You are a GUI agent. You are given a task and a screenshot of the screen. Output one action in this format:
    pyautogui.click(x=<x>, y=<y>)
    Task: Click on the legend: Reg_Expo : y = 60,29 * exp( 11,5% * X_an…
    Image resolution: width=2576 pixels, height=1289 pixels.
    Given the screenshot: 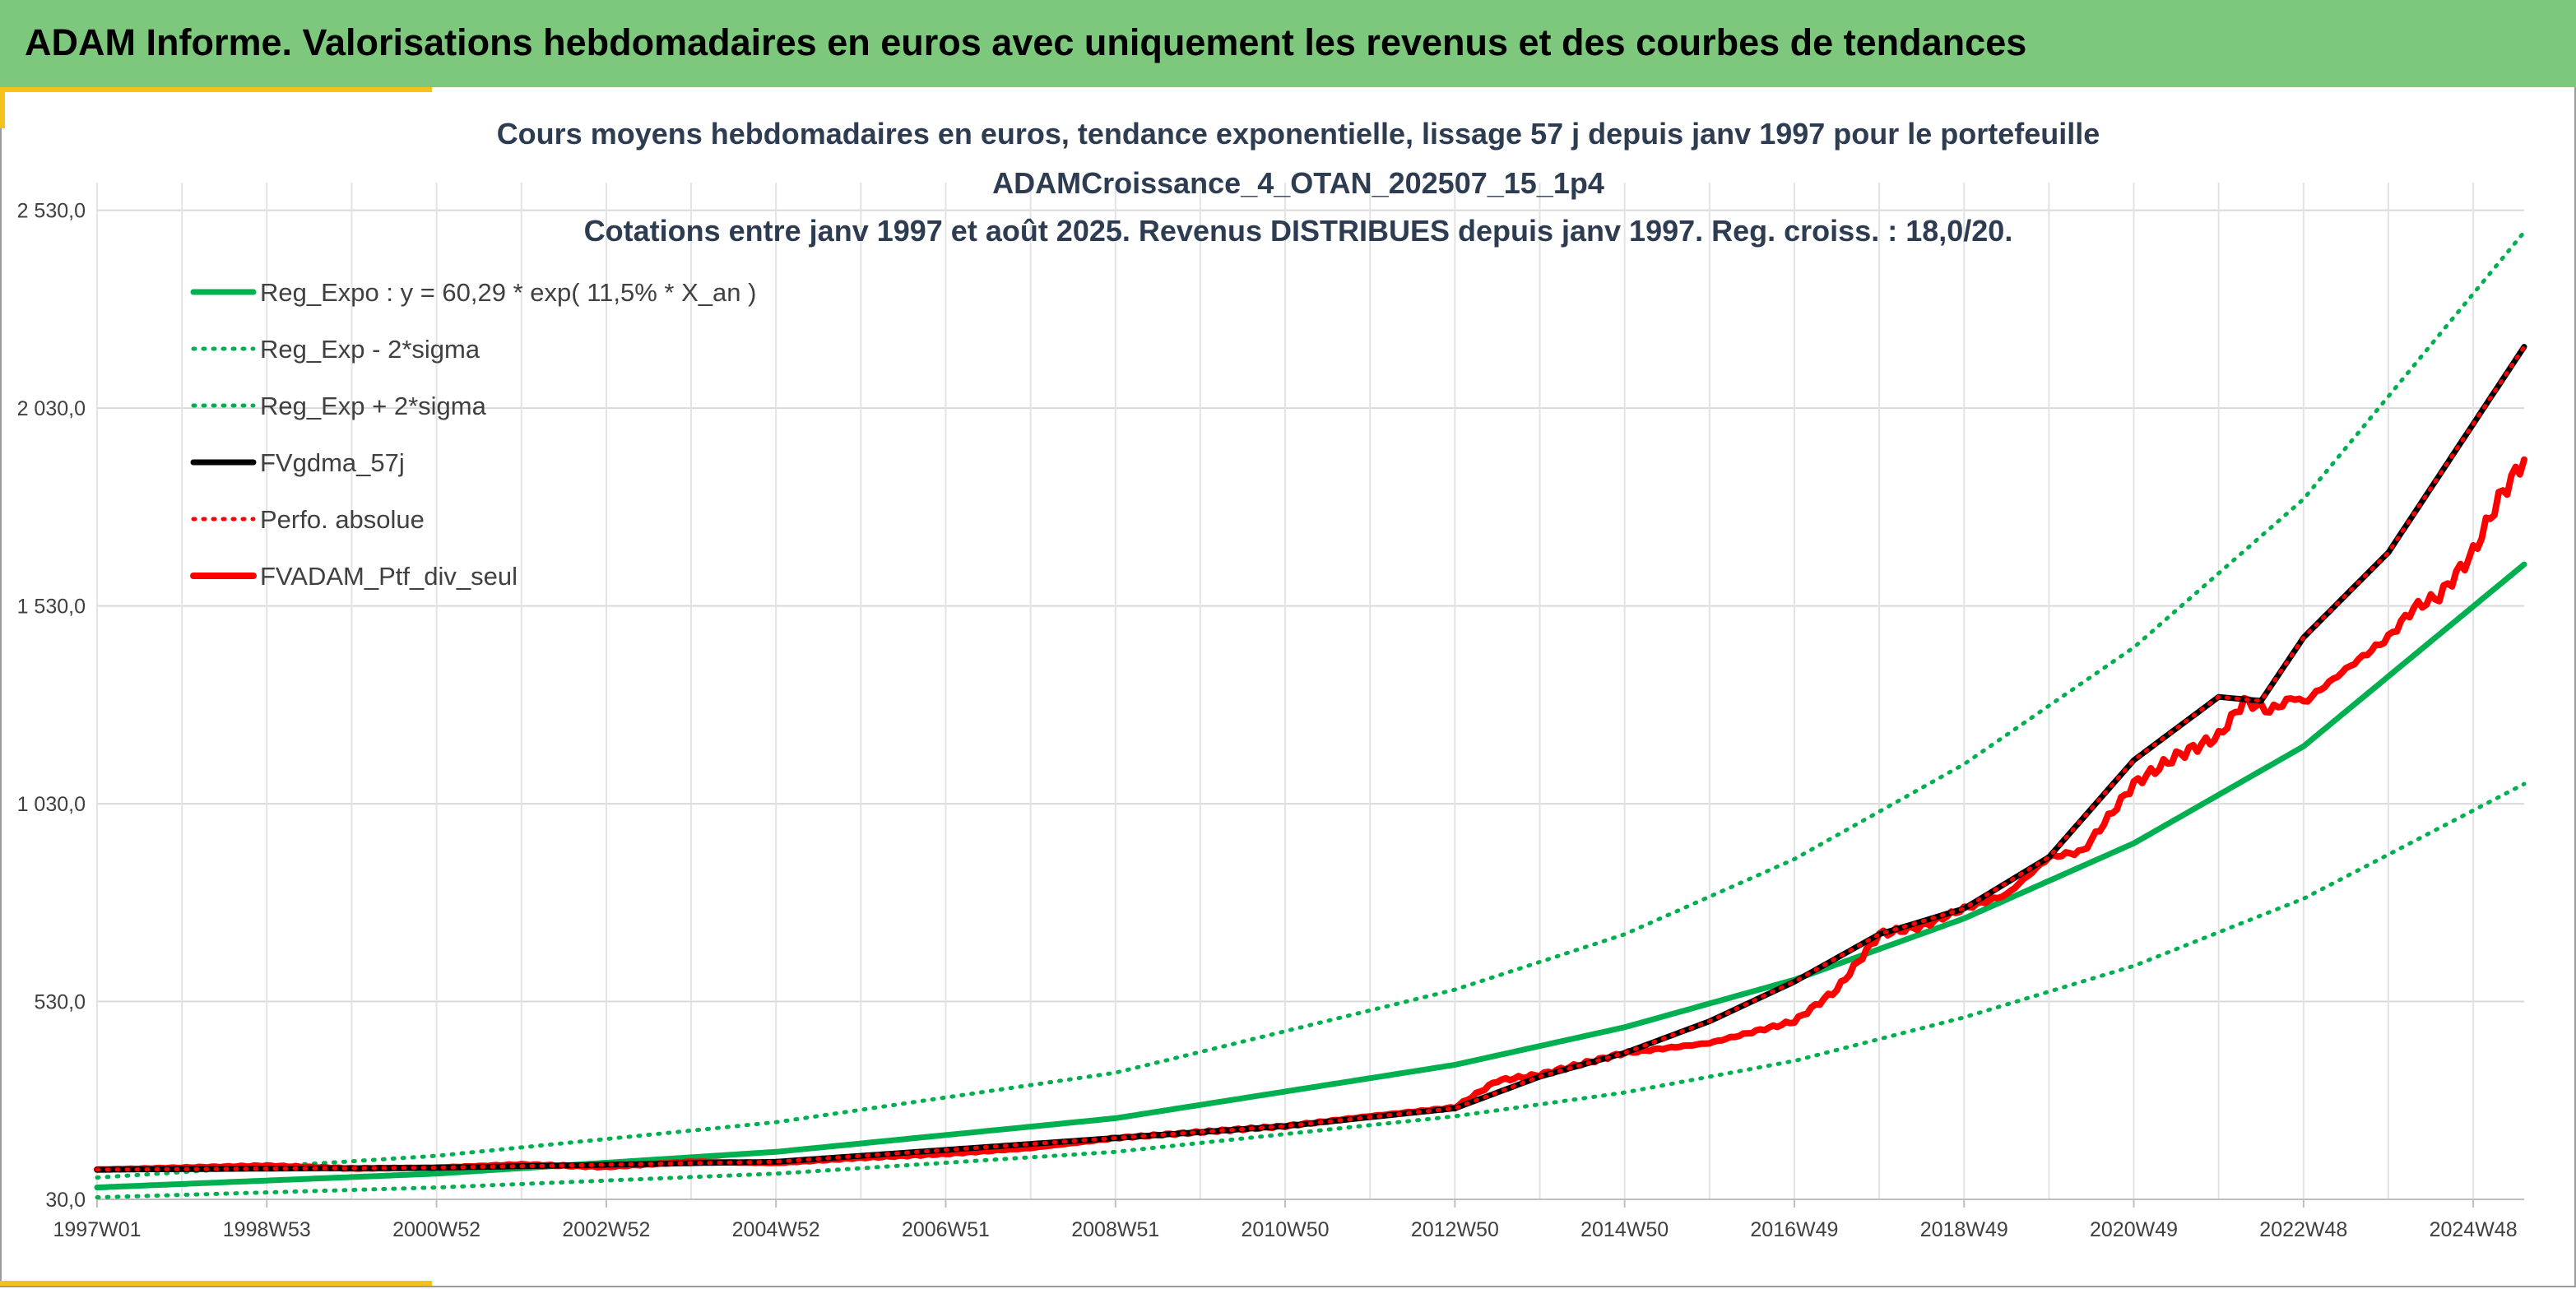 What is the action you would take?
    pyautogui.click(x=473, y=434)
    